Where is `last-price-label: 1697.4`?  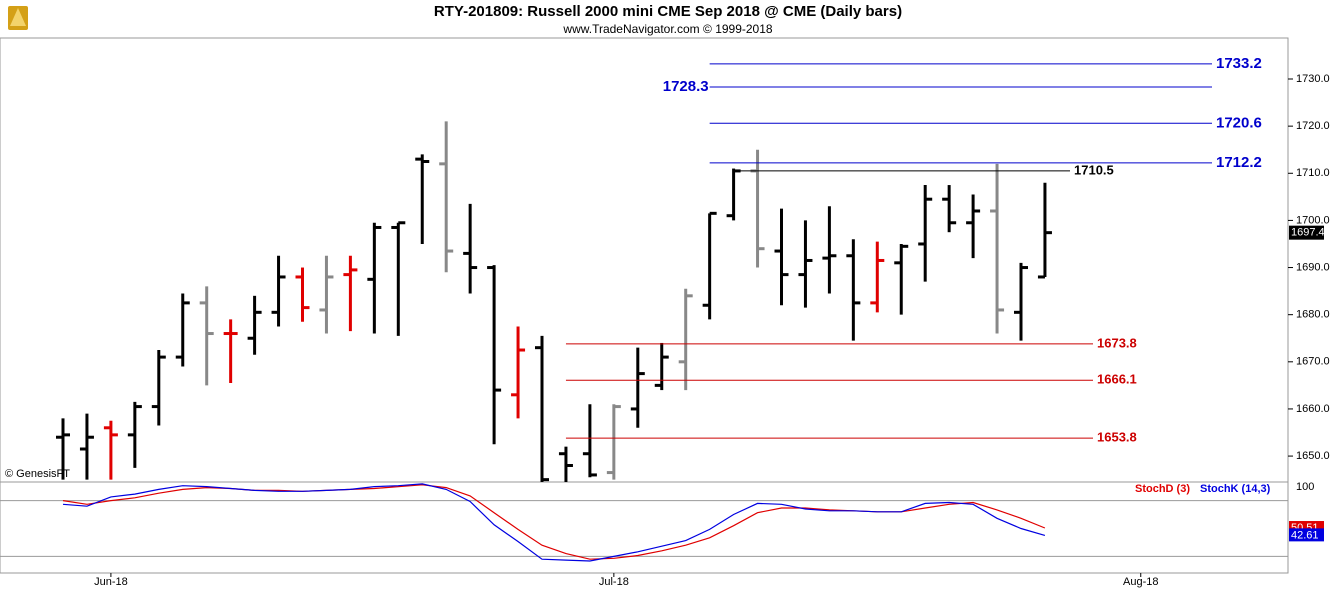 last-price-label: 1697.4 is located at coordinates (1308, 233).